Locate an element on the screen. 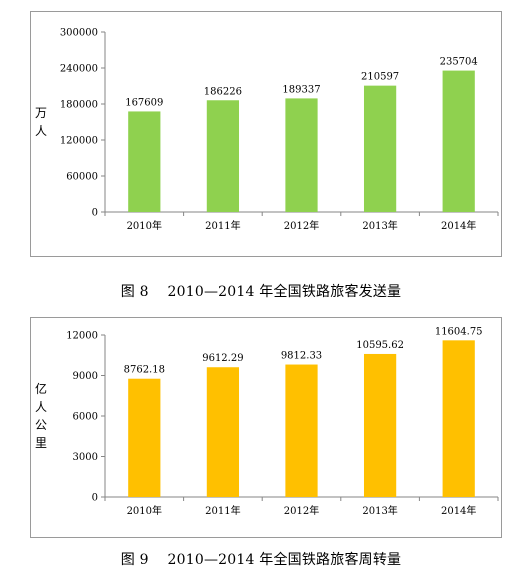  data-label: 186226 is located at coordinates (223, 91).